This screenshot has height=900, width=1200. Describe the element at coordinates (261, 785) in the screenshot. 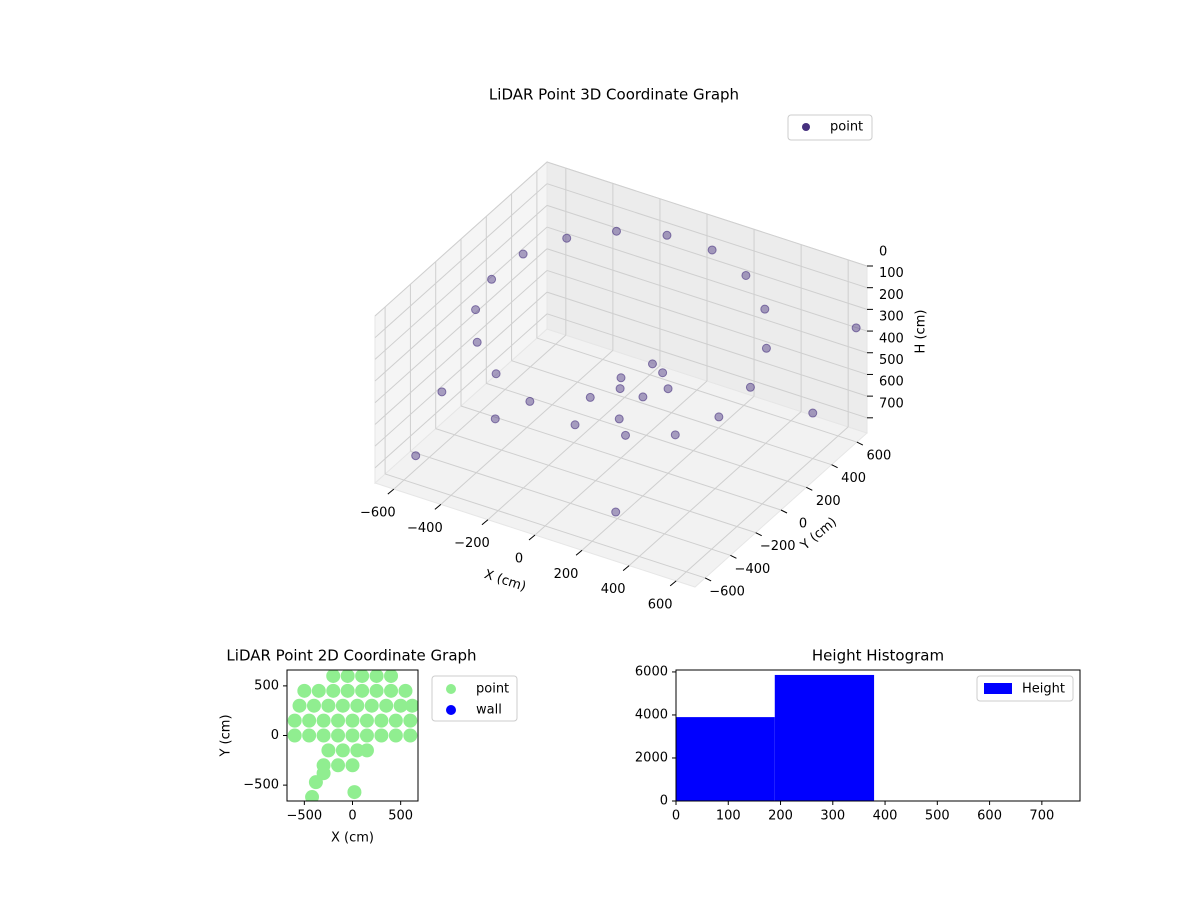

I see `y-tick-label: −500` at that location.